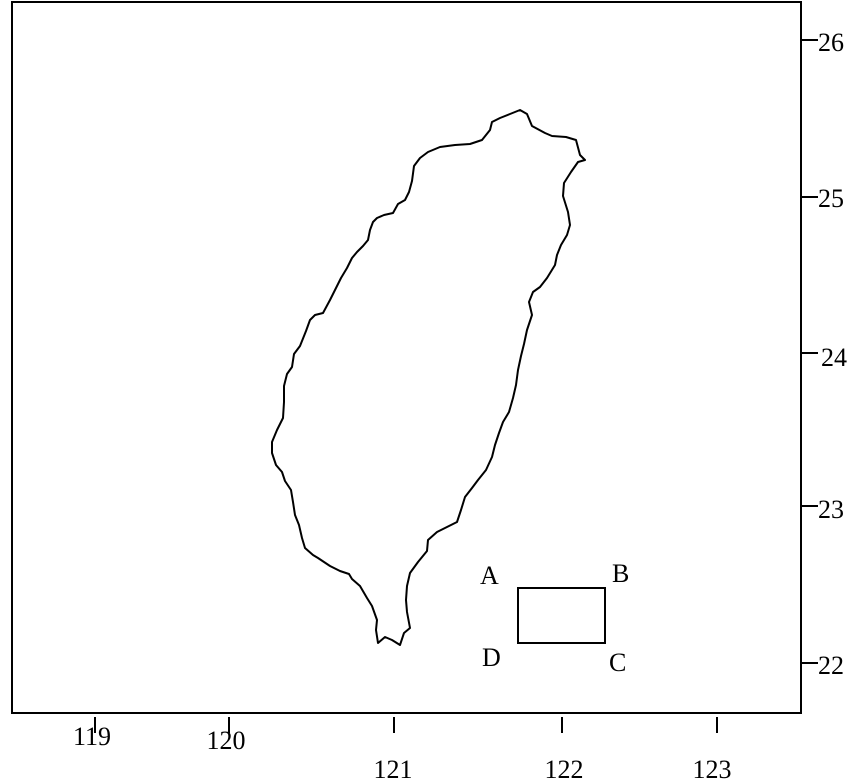  I want to click on y-tick-label-22: 22, so click(831, 665).